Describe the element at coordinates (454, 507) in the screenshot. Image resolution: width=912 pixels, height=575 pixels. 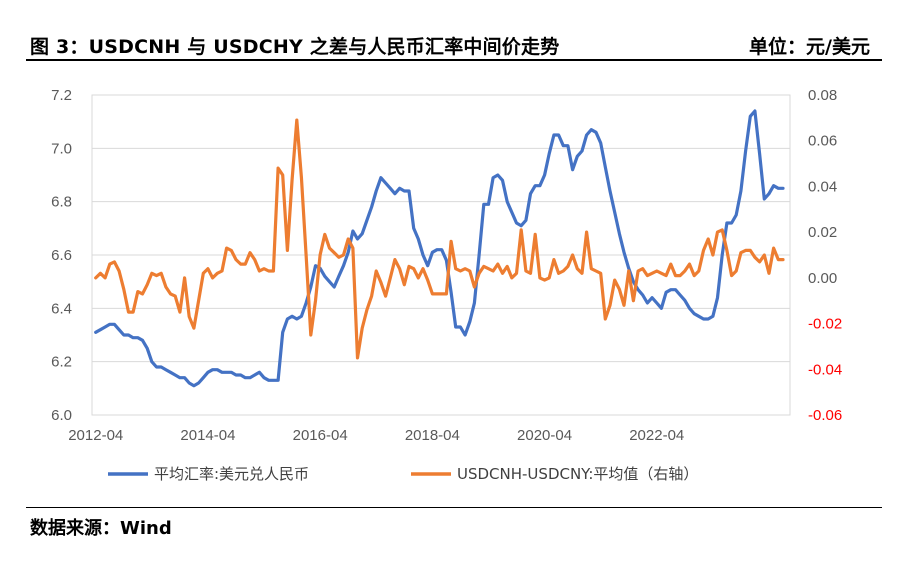
I see `source-rule` at that location.